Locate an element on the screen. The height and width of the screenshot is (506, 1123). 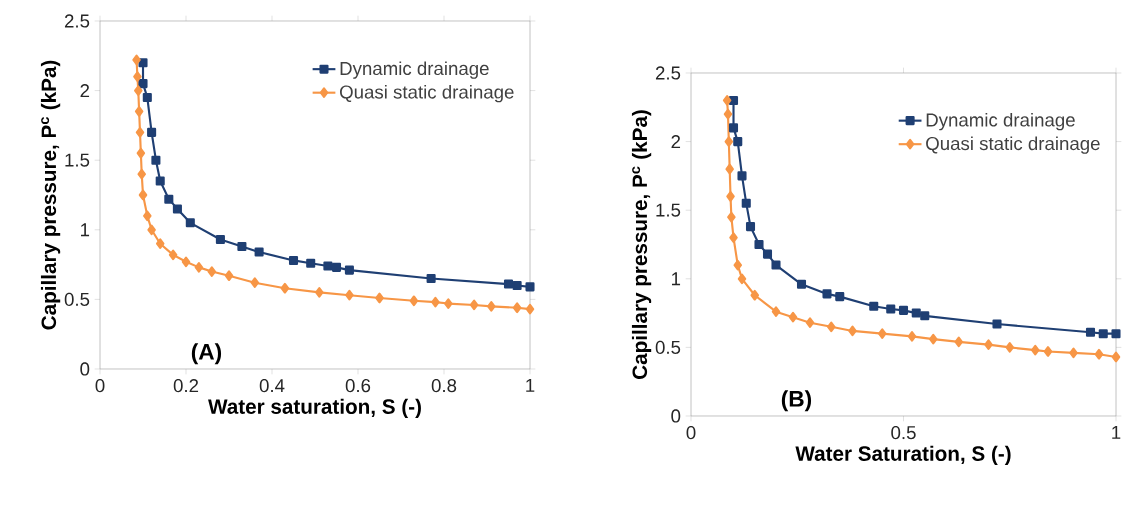
y-tick-label: 0 is located at coordinates (676, 416).